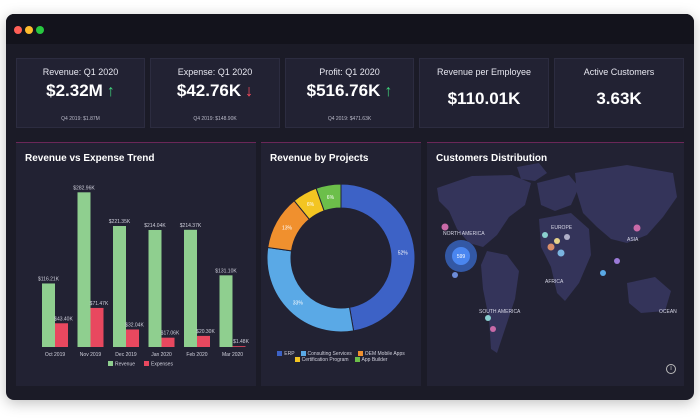 The image size is (700, 420). Describe the element at coordinates (80, 72) in the screenshot. I see `kpi-label: Revenue: Q1 2020` at that location.